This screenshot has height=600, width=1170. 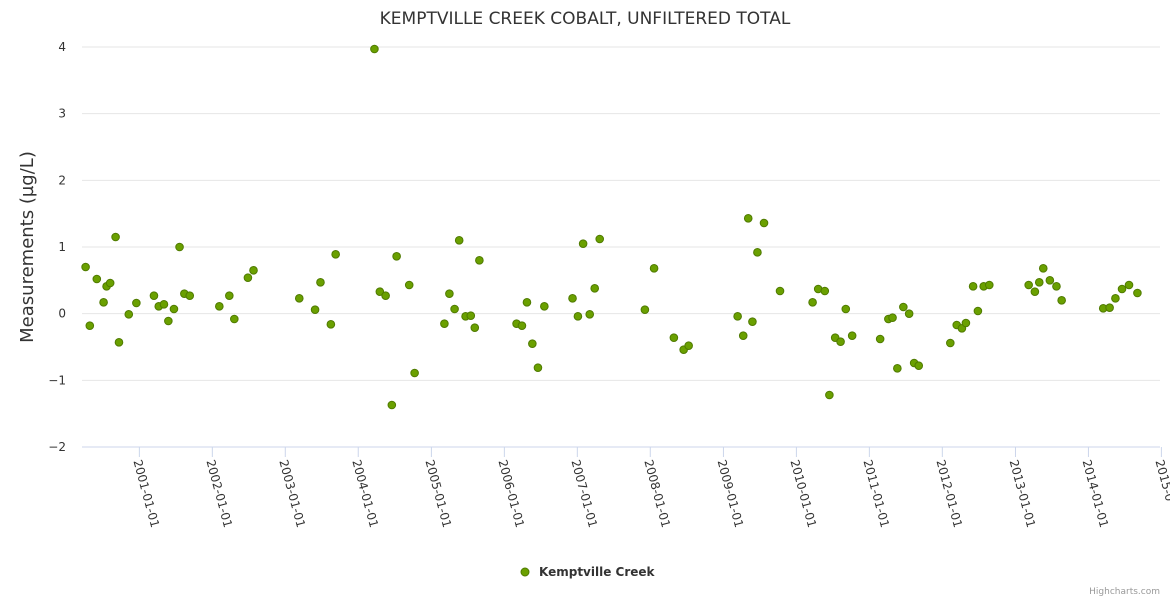 I want to click on legend: Kemptville Creek, so click(x=588, y=572).